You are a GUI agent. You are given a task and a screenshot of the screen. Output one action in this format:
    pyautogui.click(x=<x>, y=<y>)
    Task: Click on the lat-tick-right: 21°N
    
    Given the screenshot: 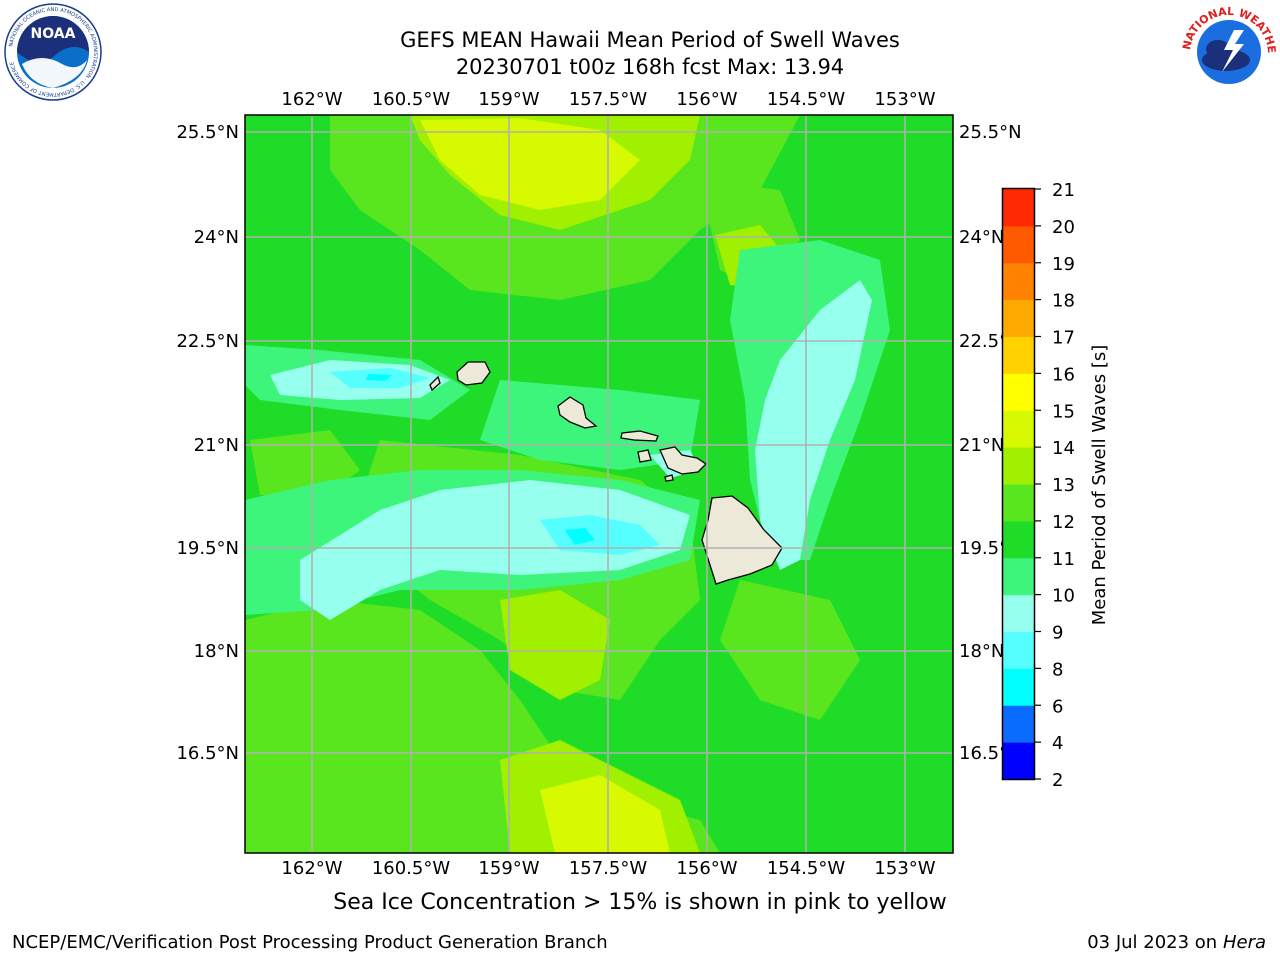 What is the action you would take?
    pyautogui.click(x=981, y=445)
    